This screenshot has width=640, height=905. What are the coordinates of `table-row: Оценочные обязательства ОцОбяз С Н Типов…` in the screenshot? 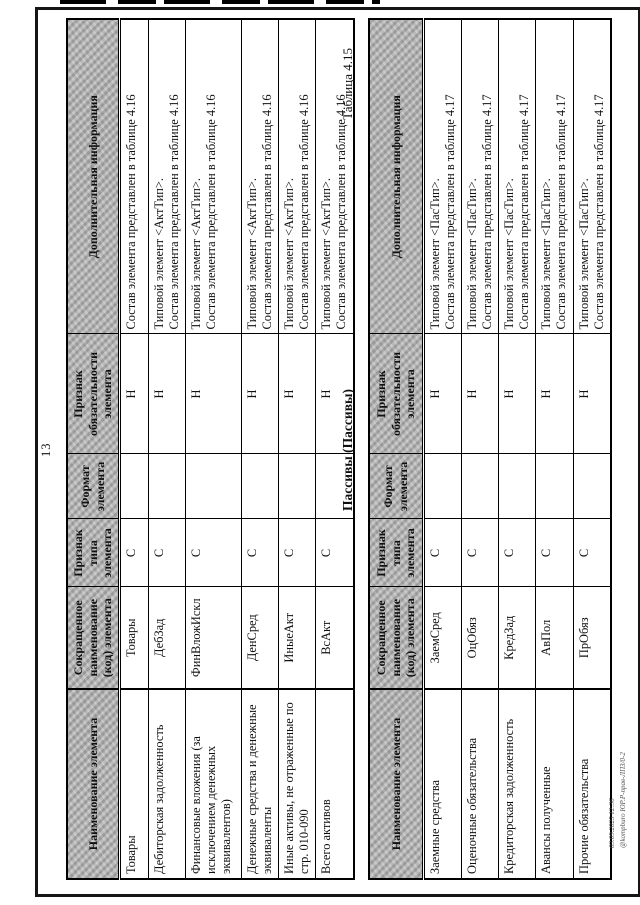 It's located at (480, 449).